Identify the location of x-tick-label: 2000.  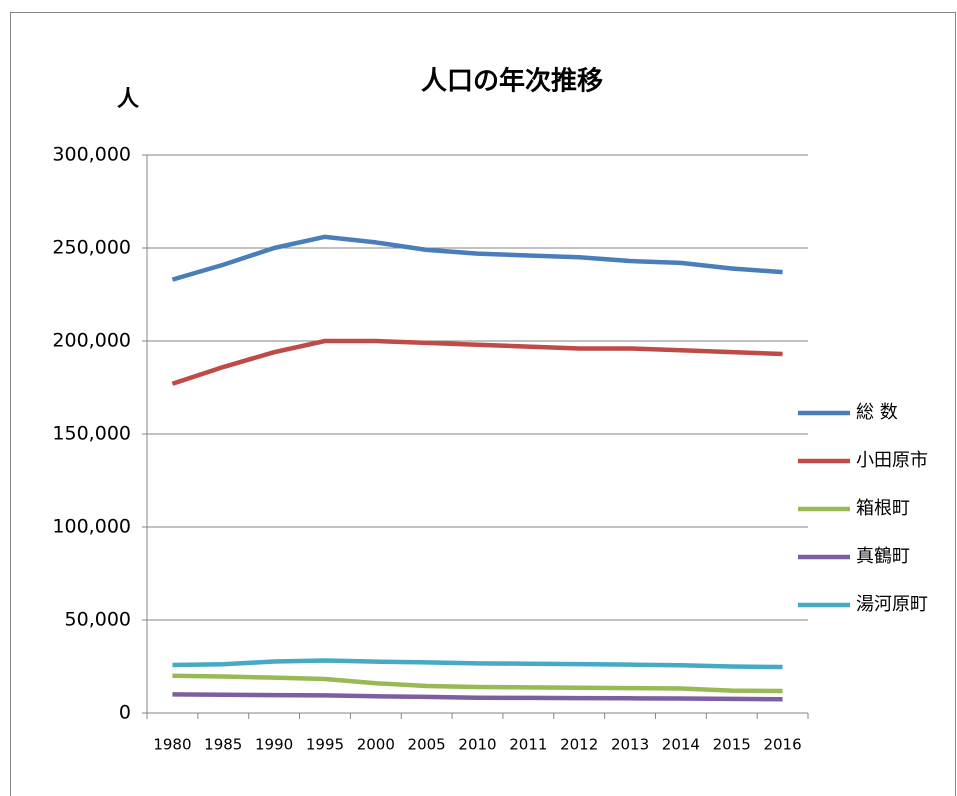
(376, 745).